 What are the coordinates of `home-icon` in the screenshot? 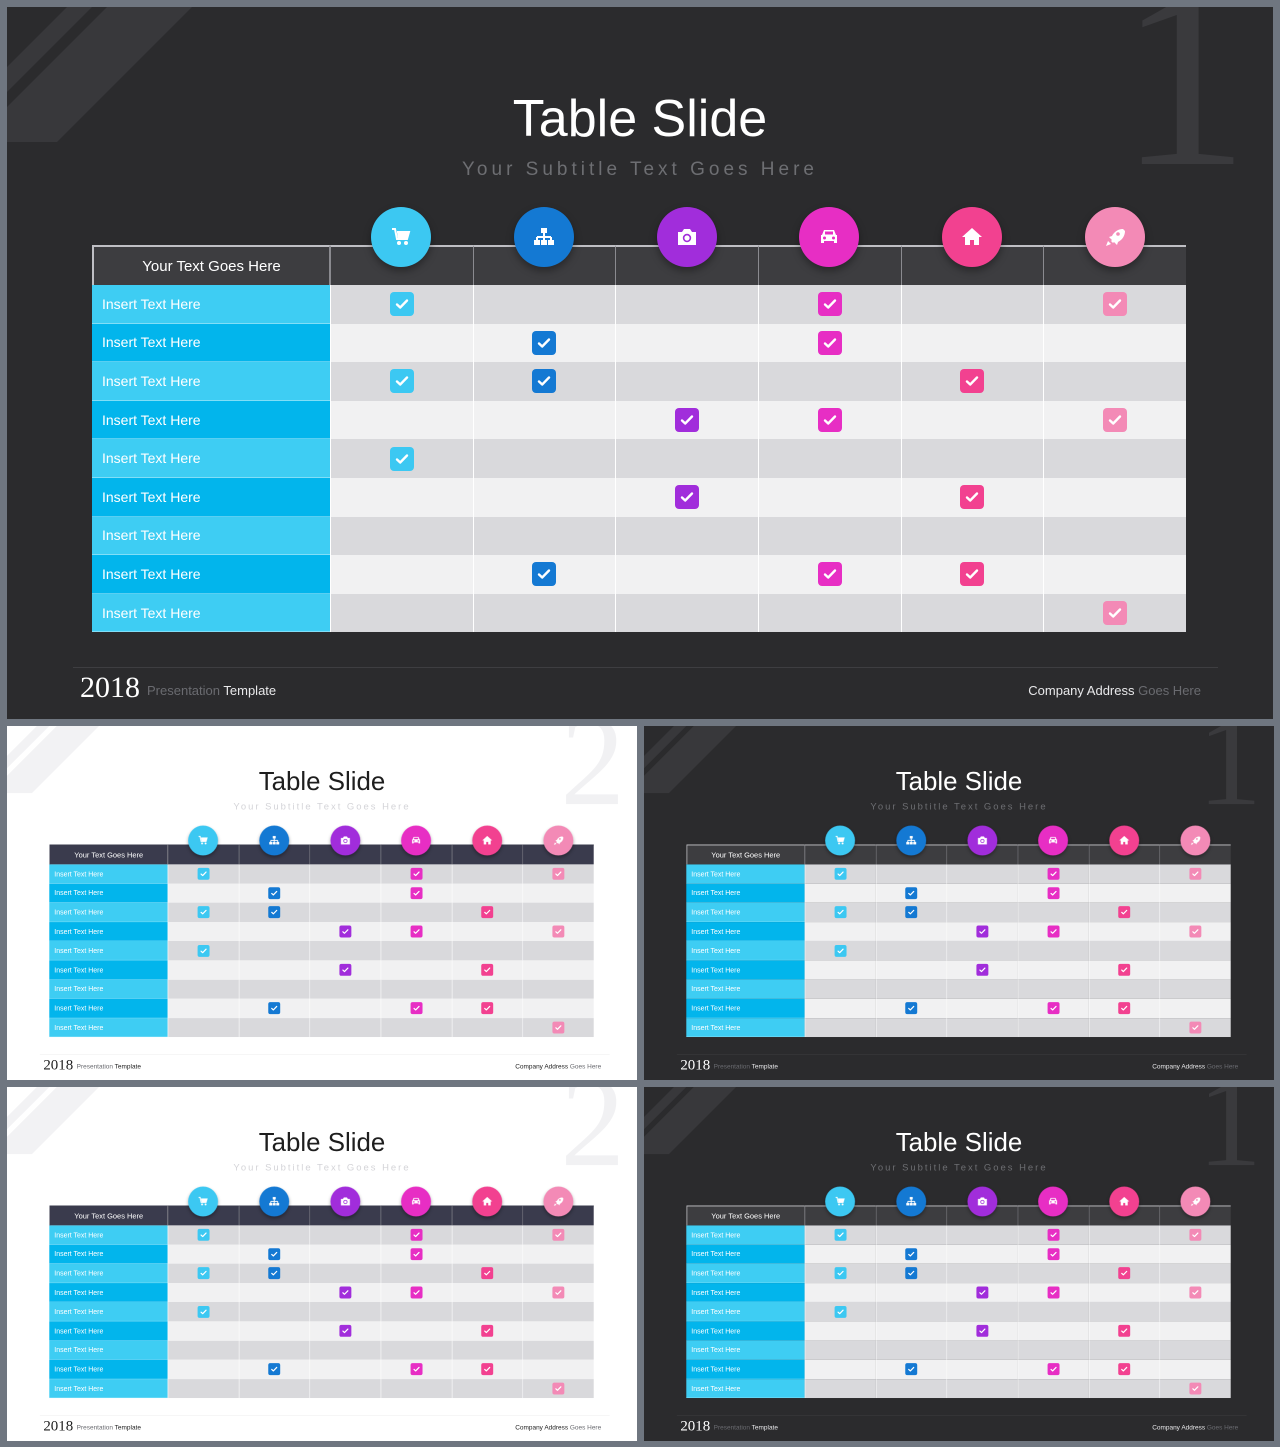 It's located at (972, 237).